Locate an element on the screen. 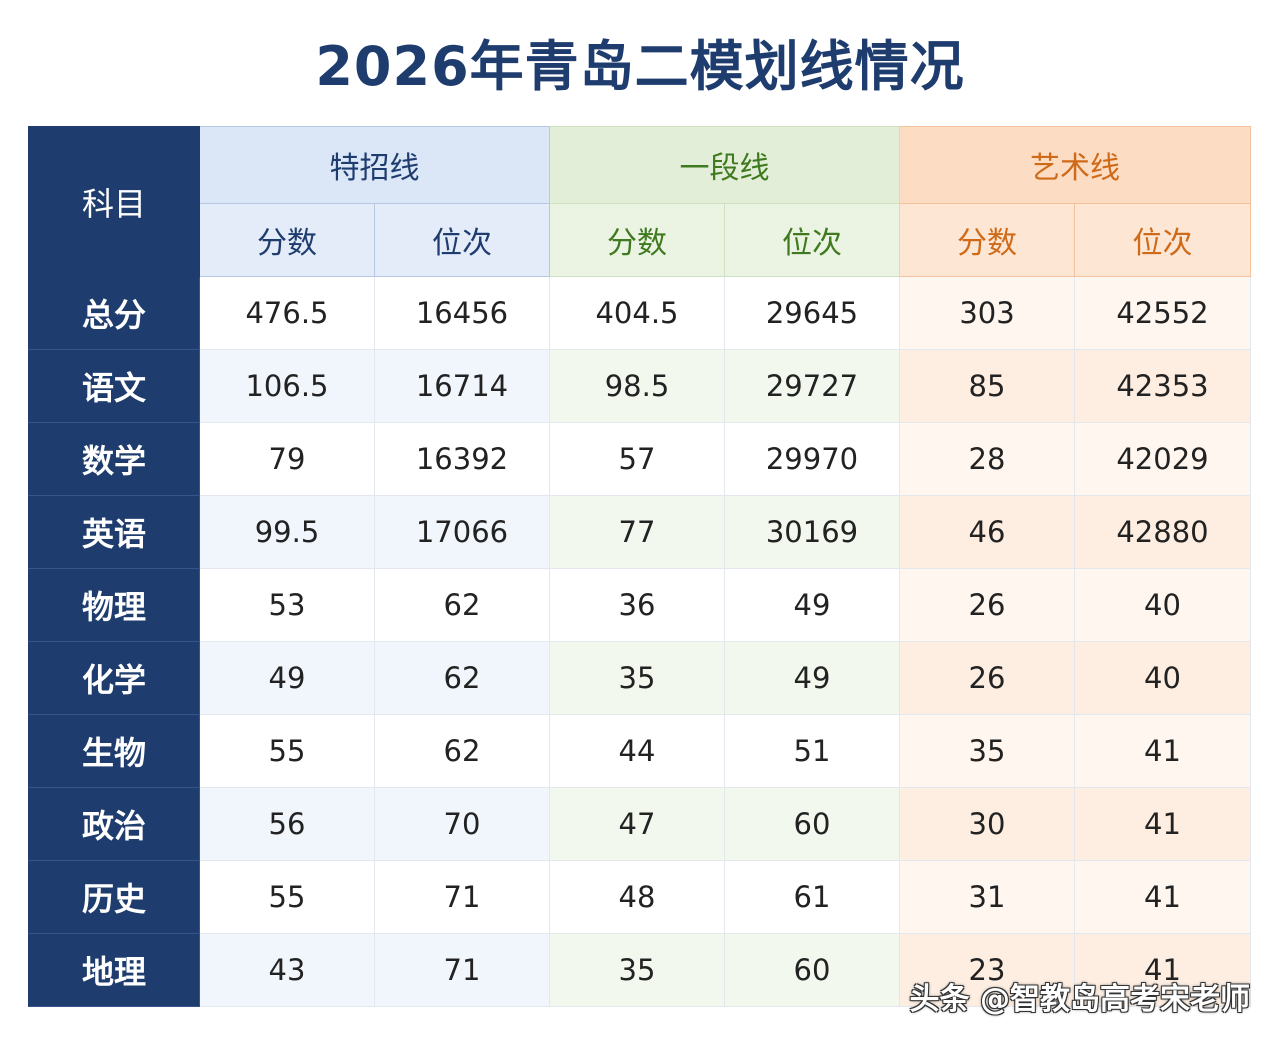 This screenshot has width=1280, height=1040. table-row: 历史 55 71 48 61 31 41 is located at coordinates (639, 897).